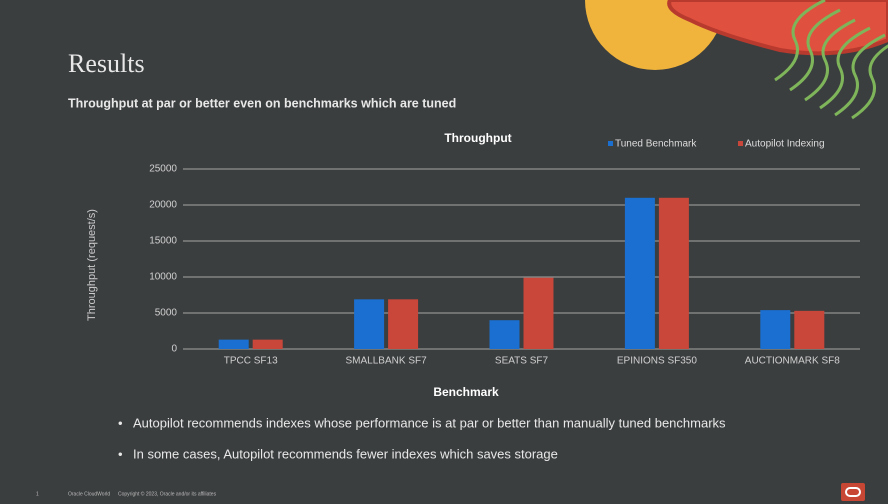 This screenshot has height=504, width=888. Describe the element at coordinates (174, 349) in the screenshot. I see `y-tick-label: 0` at that location.